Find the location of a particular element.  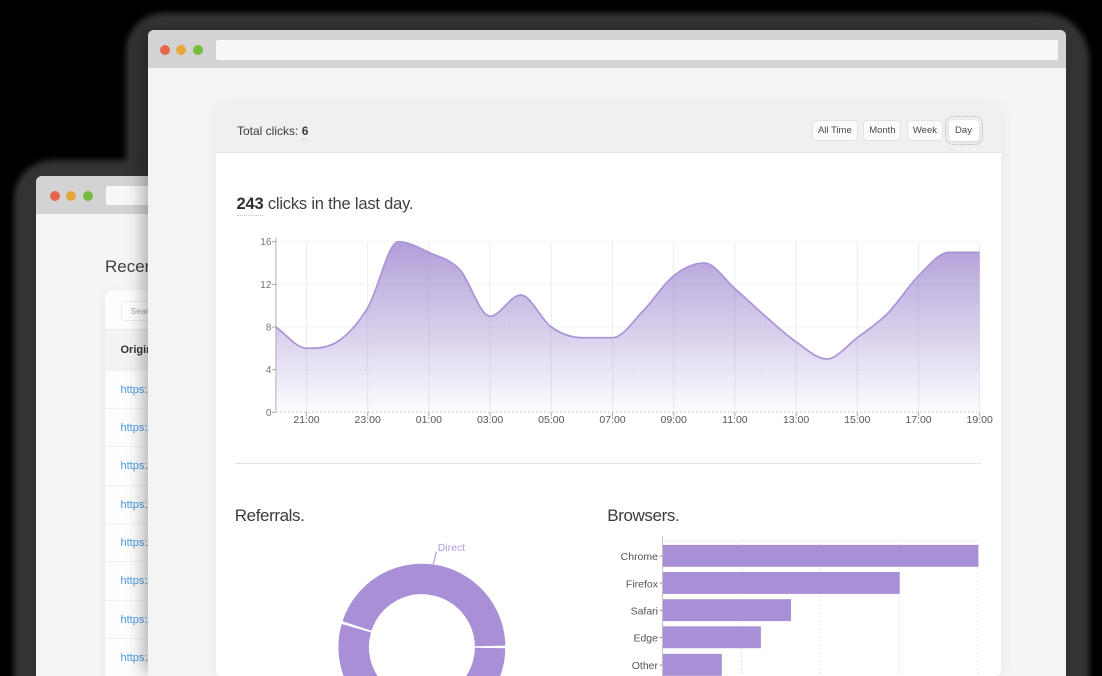

svg-text: 15:00 is located at coordinates (857, 420).